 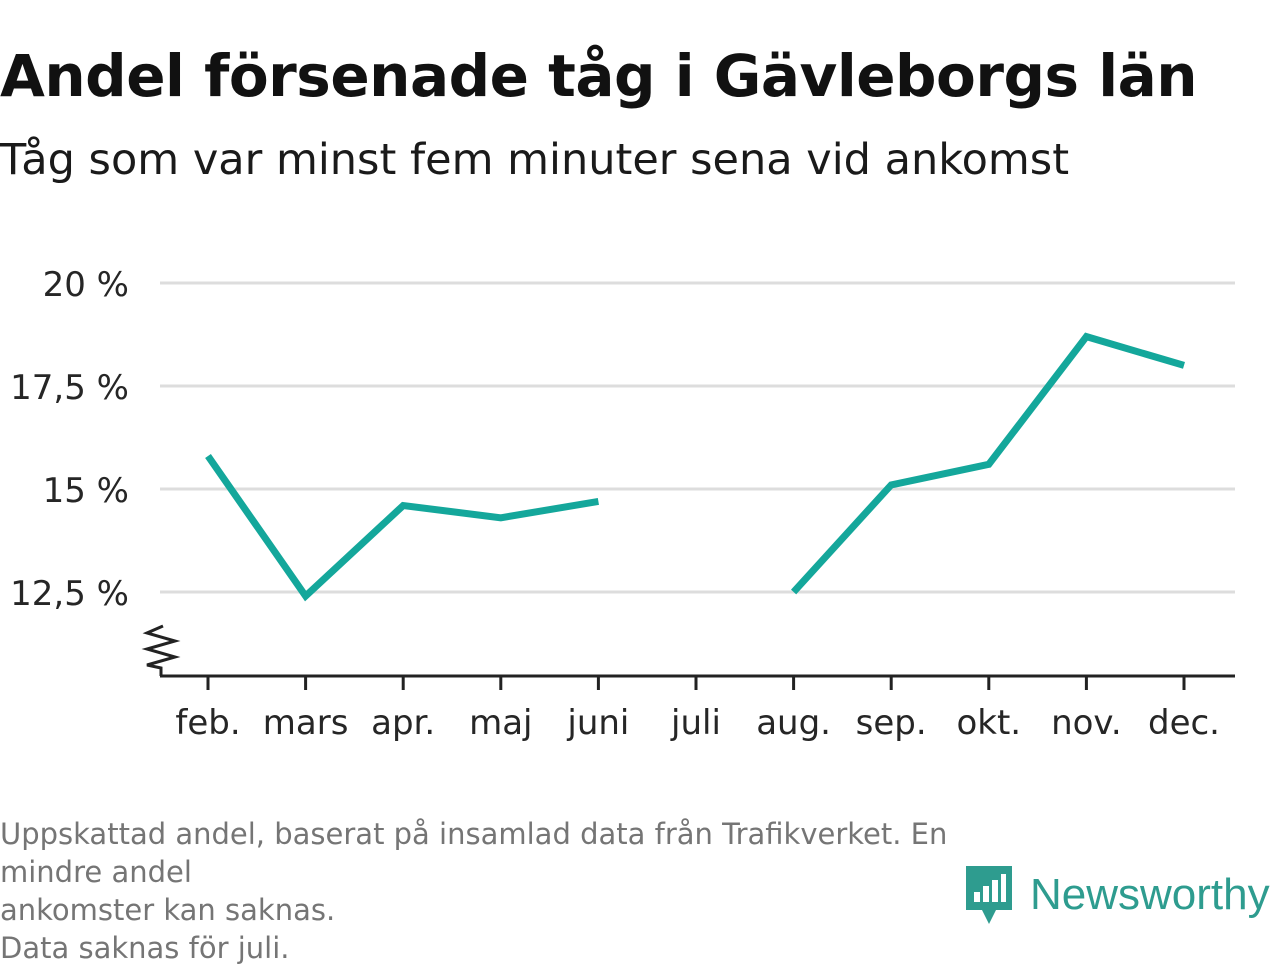 What do you see at coordinates (86, 285) in the screenshot?
I see `y-tick-label: 20 %` at bounding box center [86, 285].